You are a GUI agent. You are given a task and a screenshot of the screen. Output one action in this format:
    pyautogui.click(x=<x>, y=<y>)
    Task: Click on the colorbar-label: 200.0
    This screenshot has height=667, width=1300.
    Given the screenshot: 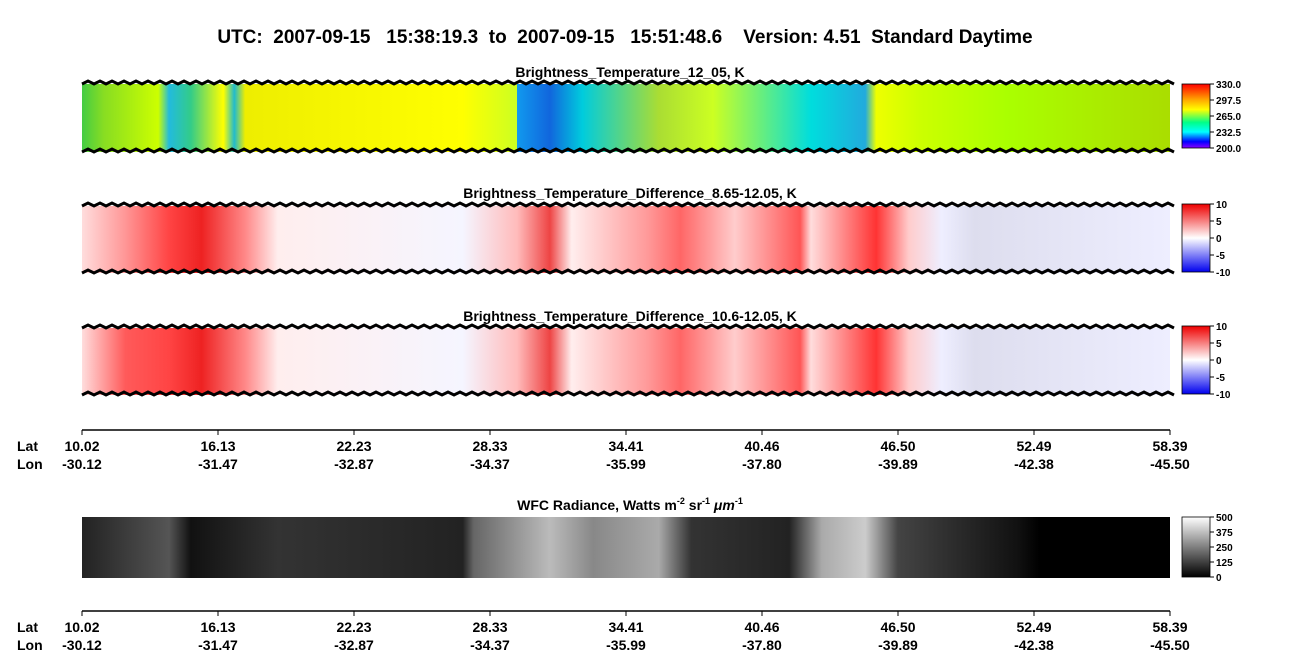 What is the action you would take?
    pyautogui.click(x=1228, y=149)
    